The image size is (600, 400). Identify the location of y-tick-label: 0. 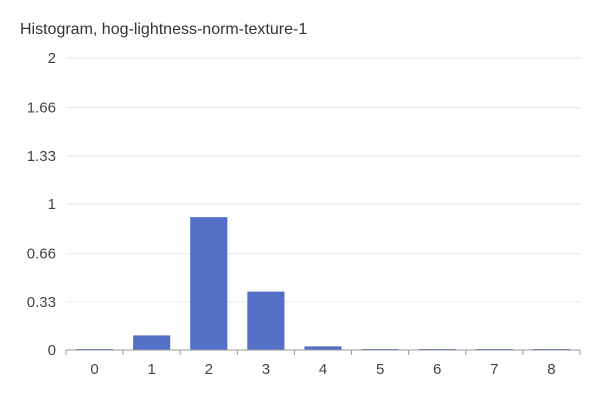
(52, 350).